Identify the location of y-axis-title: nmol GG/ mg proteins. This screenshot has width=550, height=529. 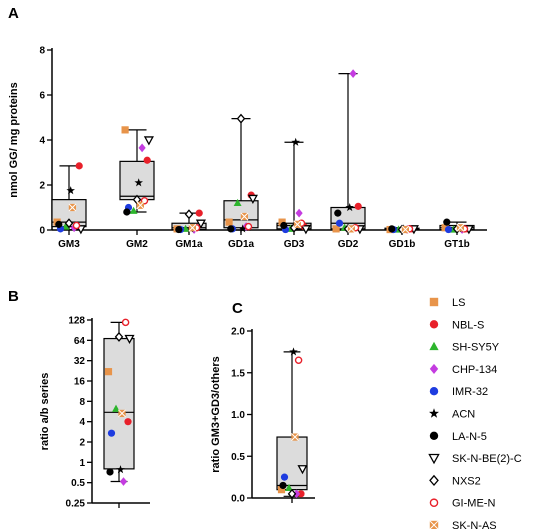
(14, 140).